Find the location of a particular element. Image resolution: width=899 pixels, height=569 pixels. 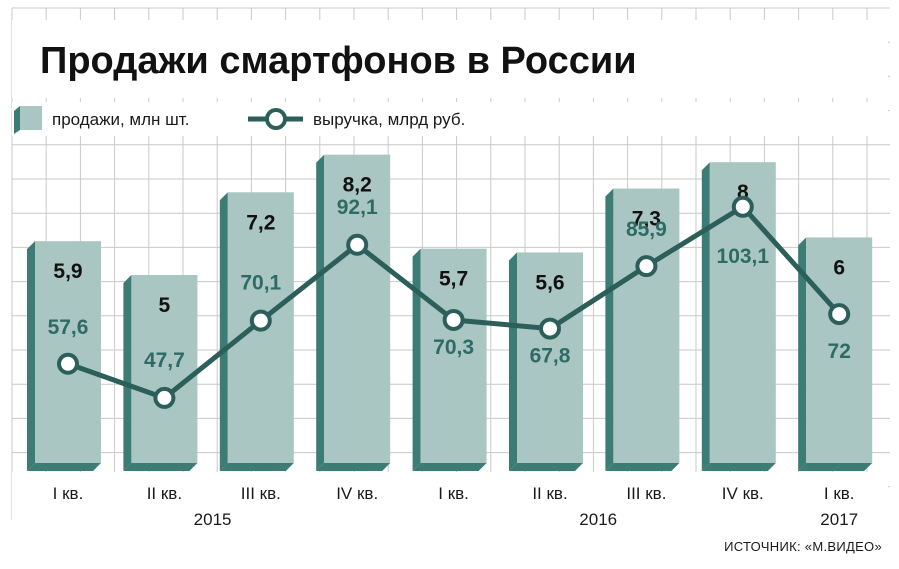

source-note: ИСТОЧНИК: «М.ВИДЕО» is located at coordinates (803, 546).